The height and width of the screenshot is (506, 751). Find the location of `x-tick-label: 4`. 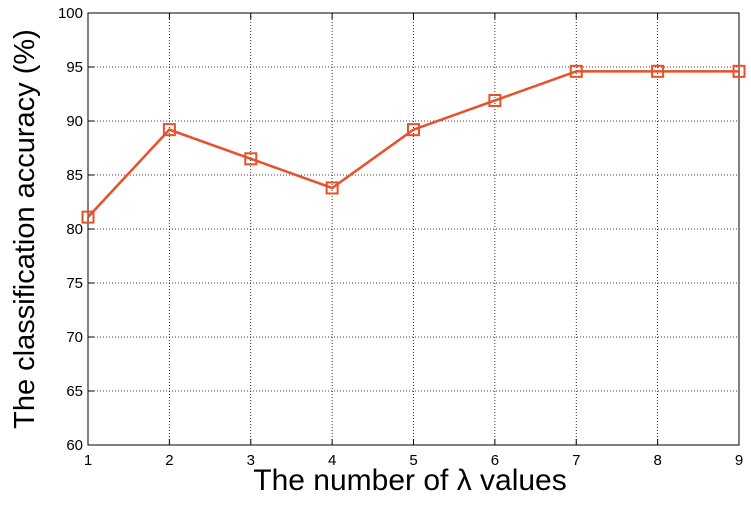

x-tick-label: 4 is located at coordinates (332, 460).